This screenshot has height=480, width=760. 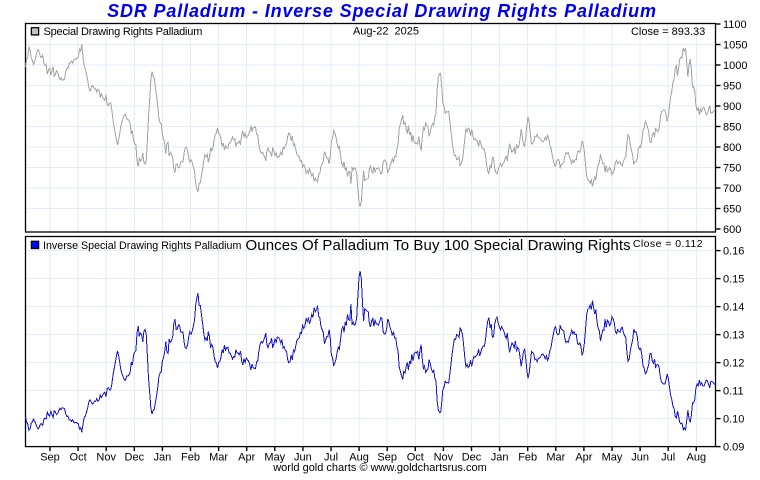 I want to click on svg-text: 0.11, so click(x=733, y=392).